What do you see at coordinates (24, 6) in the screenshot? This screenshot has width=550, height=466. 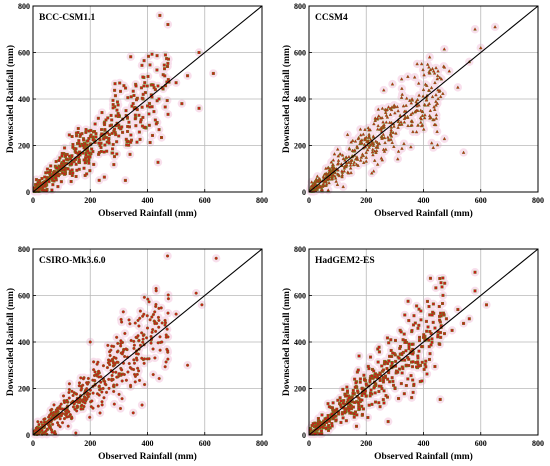 I see `y-tick-label: 800` at bounding box center [24, 6].